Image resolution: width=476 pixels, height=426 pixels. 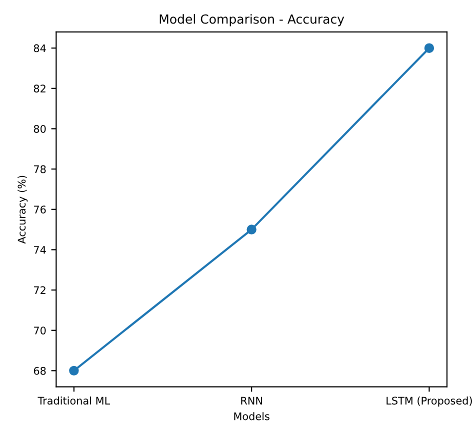 What do you see at coordinates (40, 250) in the screenshot?
I see `y-tick-label: 74` at bounding box center [40, 250].